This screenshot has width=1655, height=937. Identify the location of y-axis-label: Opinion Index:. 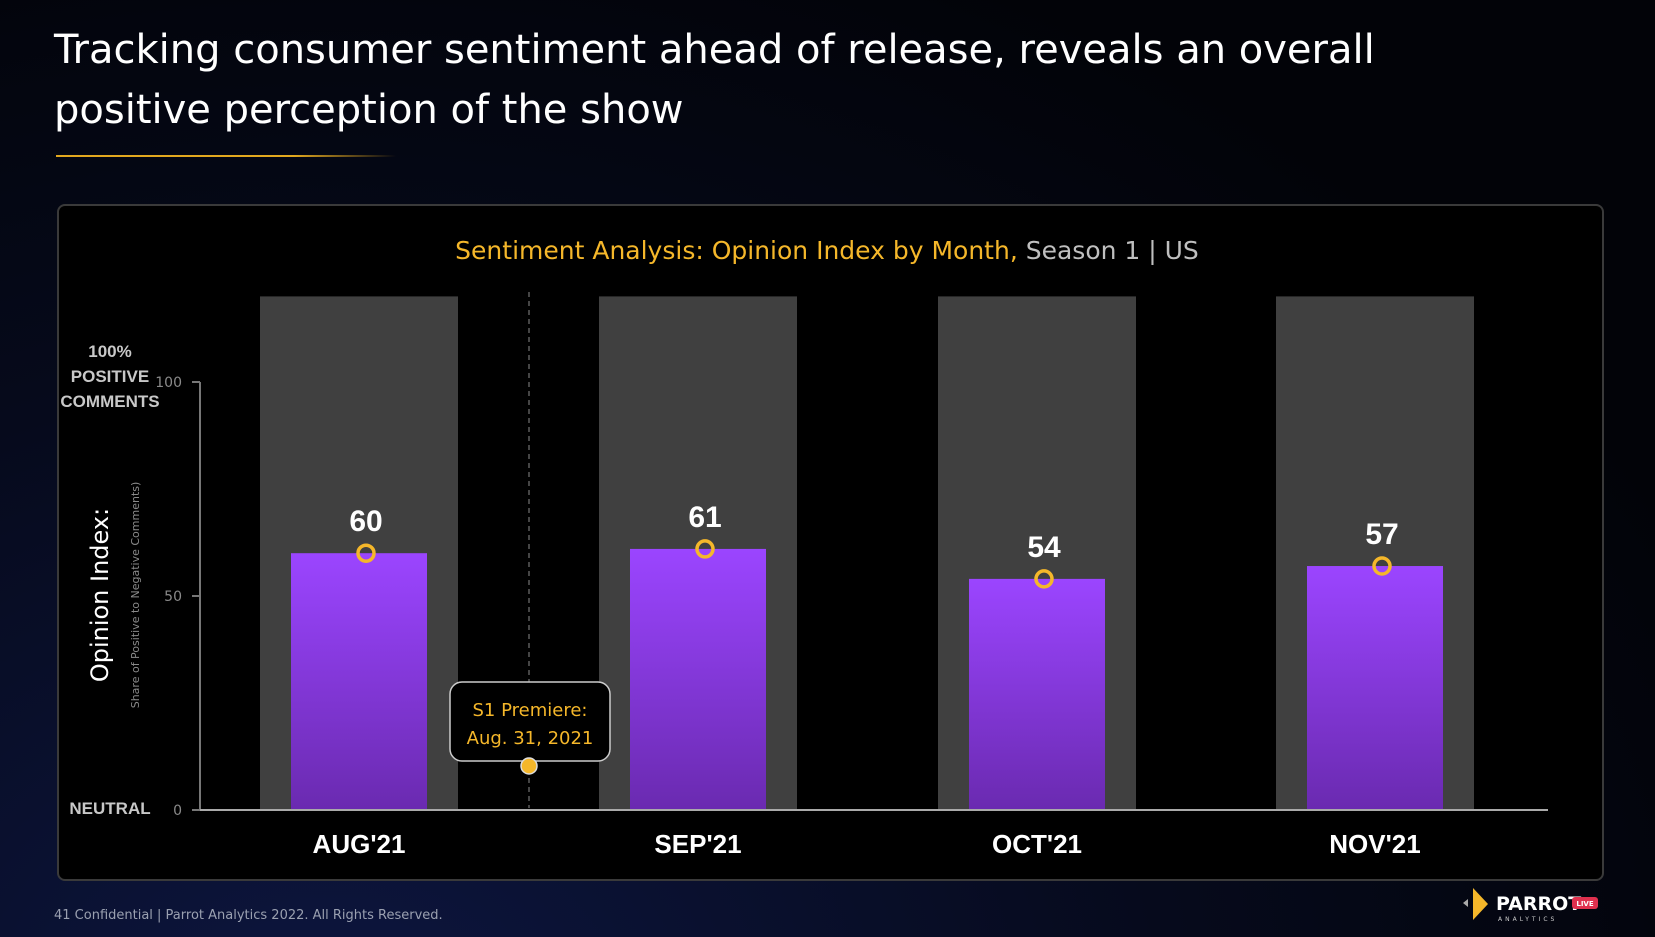
(100, 595).